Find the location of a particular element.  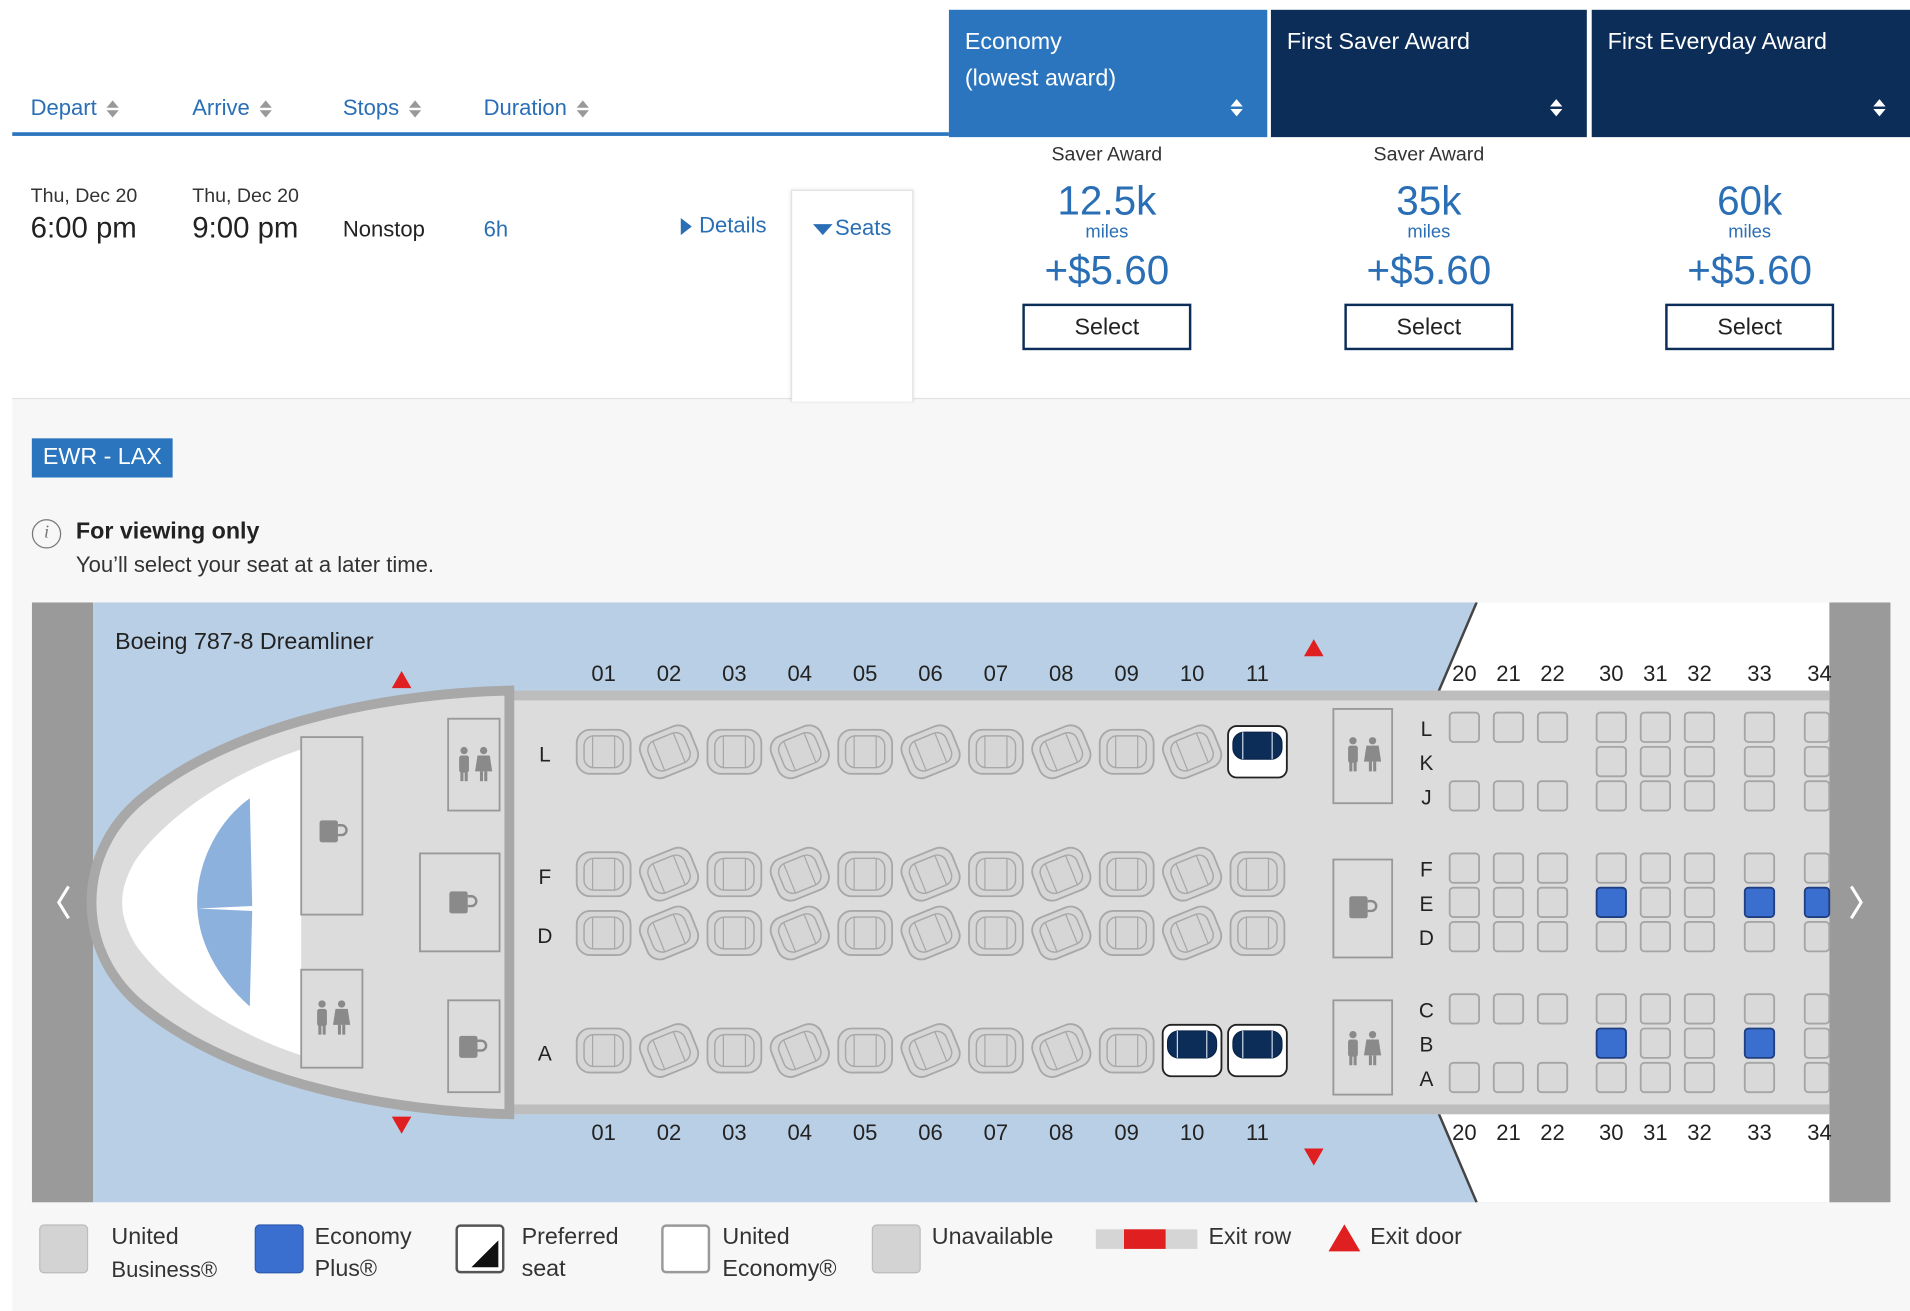

chevron-left-icon is located at coordinates (63, 902).